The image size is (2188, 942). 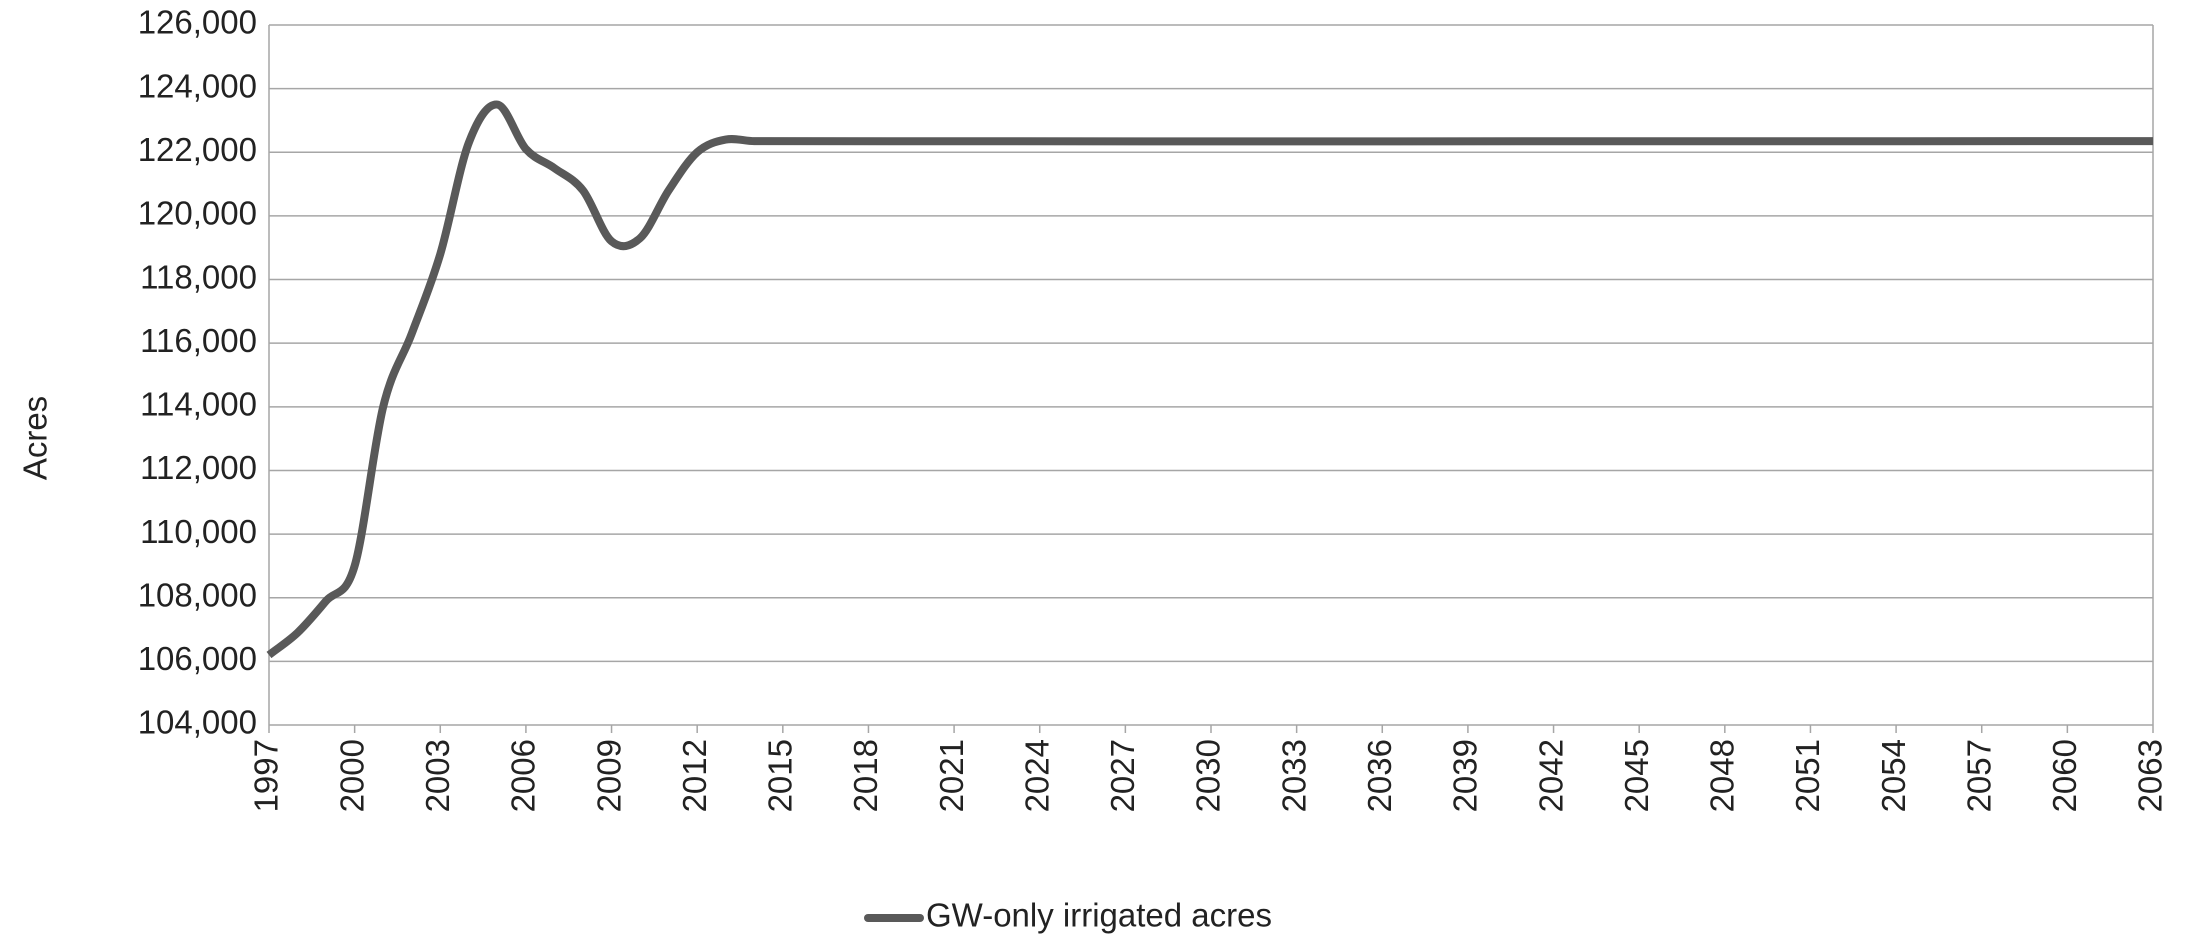 I want to click on y-tick-label: 124,000, so click(x=197, y=85).